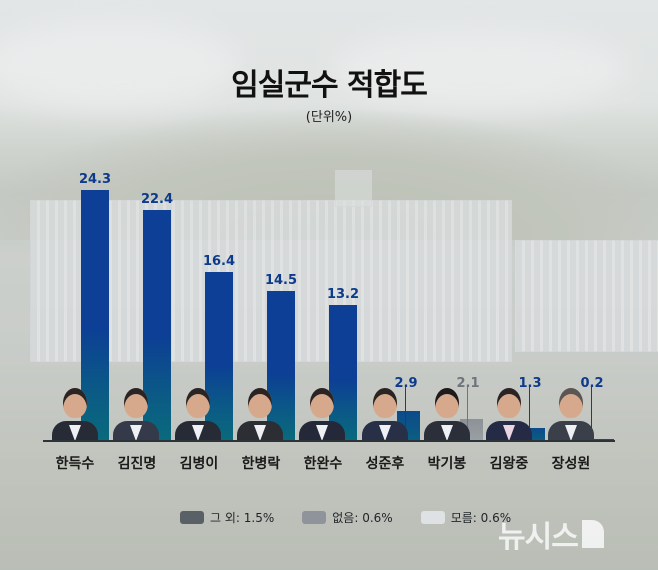  Describe the element at coordinates (343, 294) in the screenshot. I see `value-label-4: 13.2` at that location.